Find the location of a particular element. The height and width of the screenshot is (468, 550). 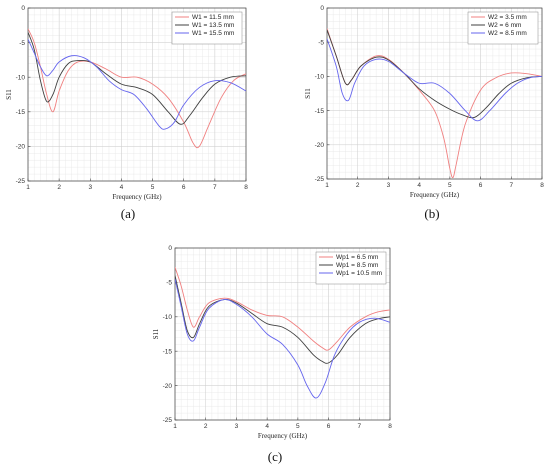

legend-label-3: W1 = 15.5 mm is located at coordinates (213, 33).